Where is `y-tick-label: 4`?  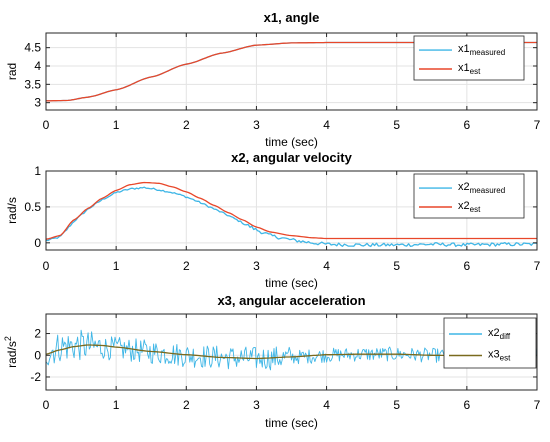 y-tick-label: 4 is located at coordinates (37, 66).